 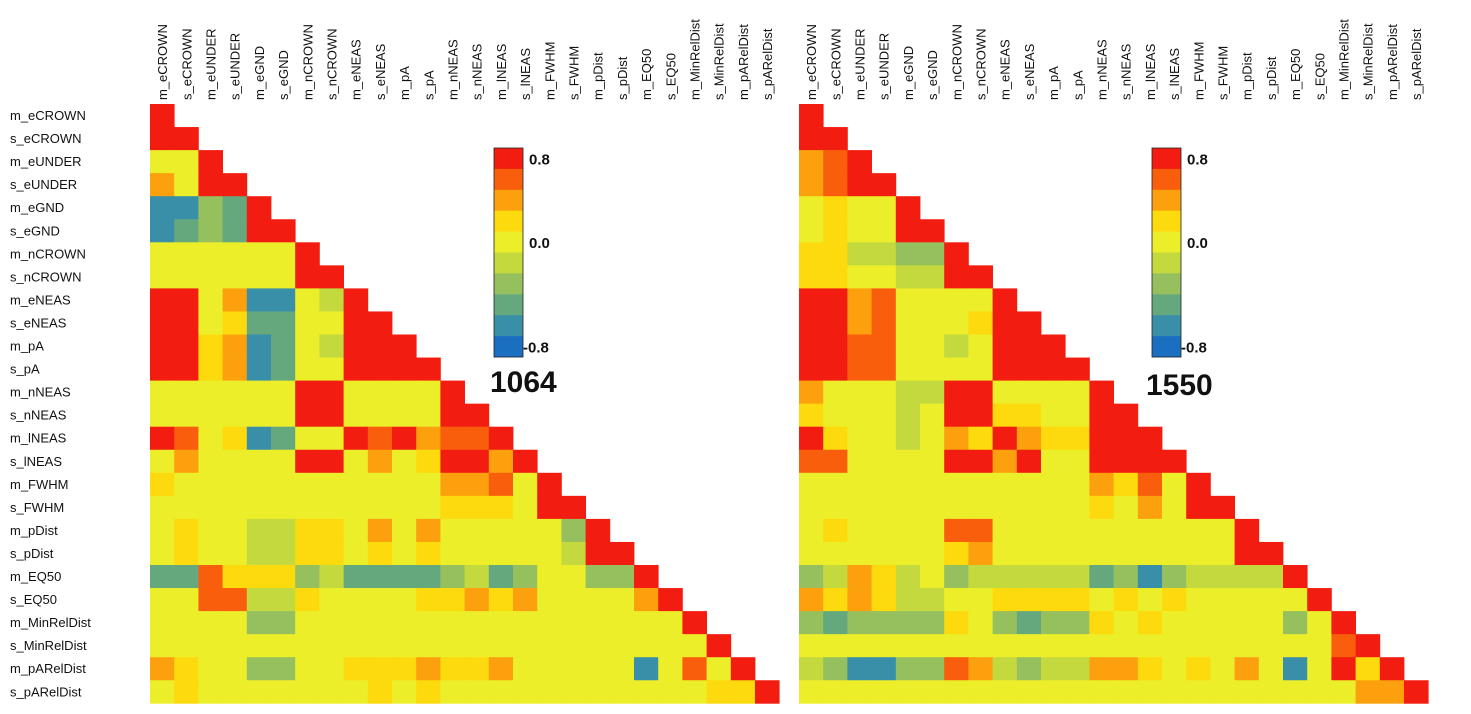 What do you see at coordinates (1197, 159) in the screenshot?
I see `legend-tick-label: 0.8` at bounding box center [1197, 159].